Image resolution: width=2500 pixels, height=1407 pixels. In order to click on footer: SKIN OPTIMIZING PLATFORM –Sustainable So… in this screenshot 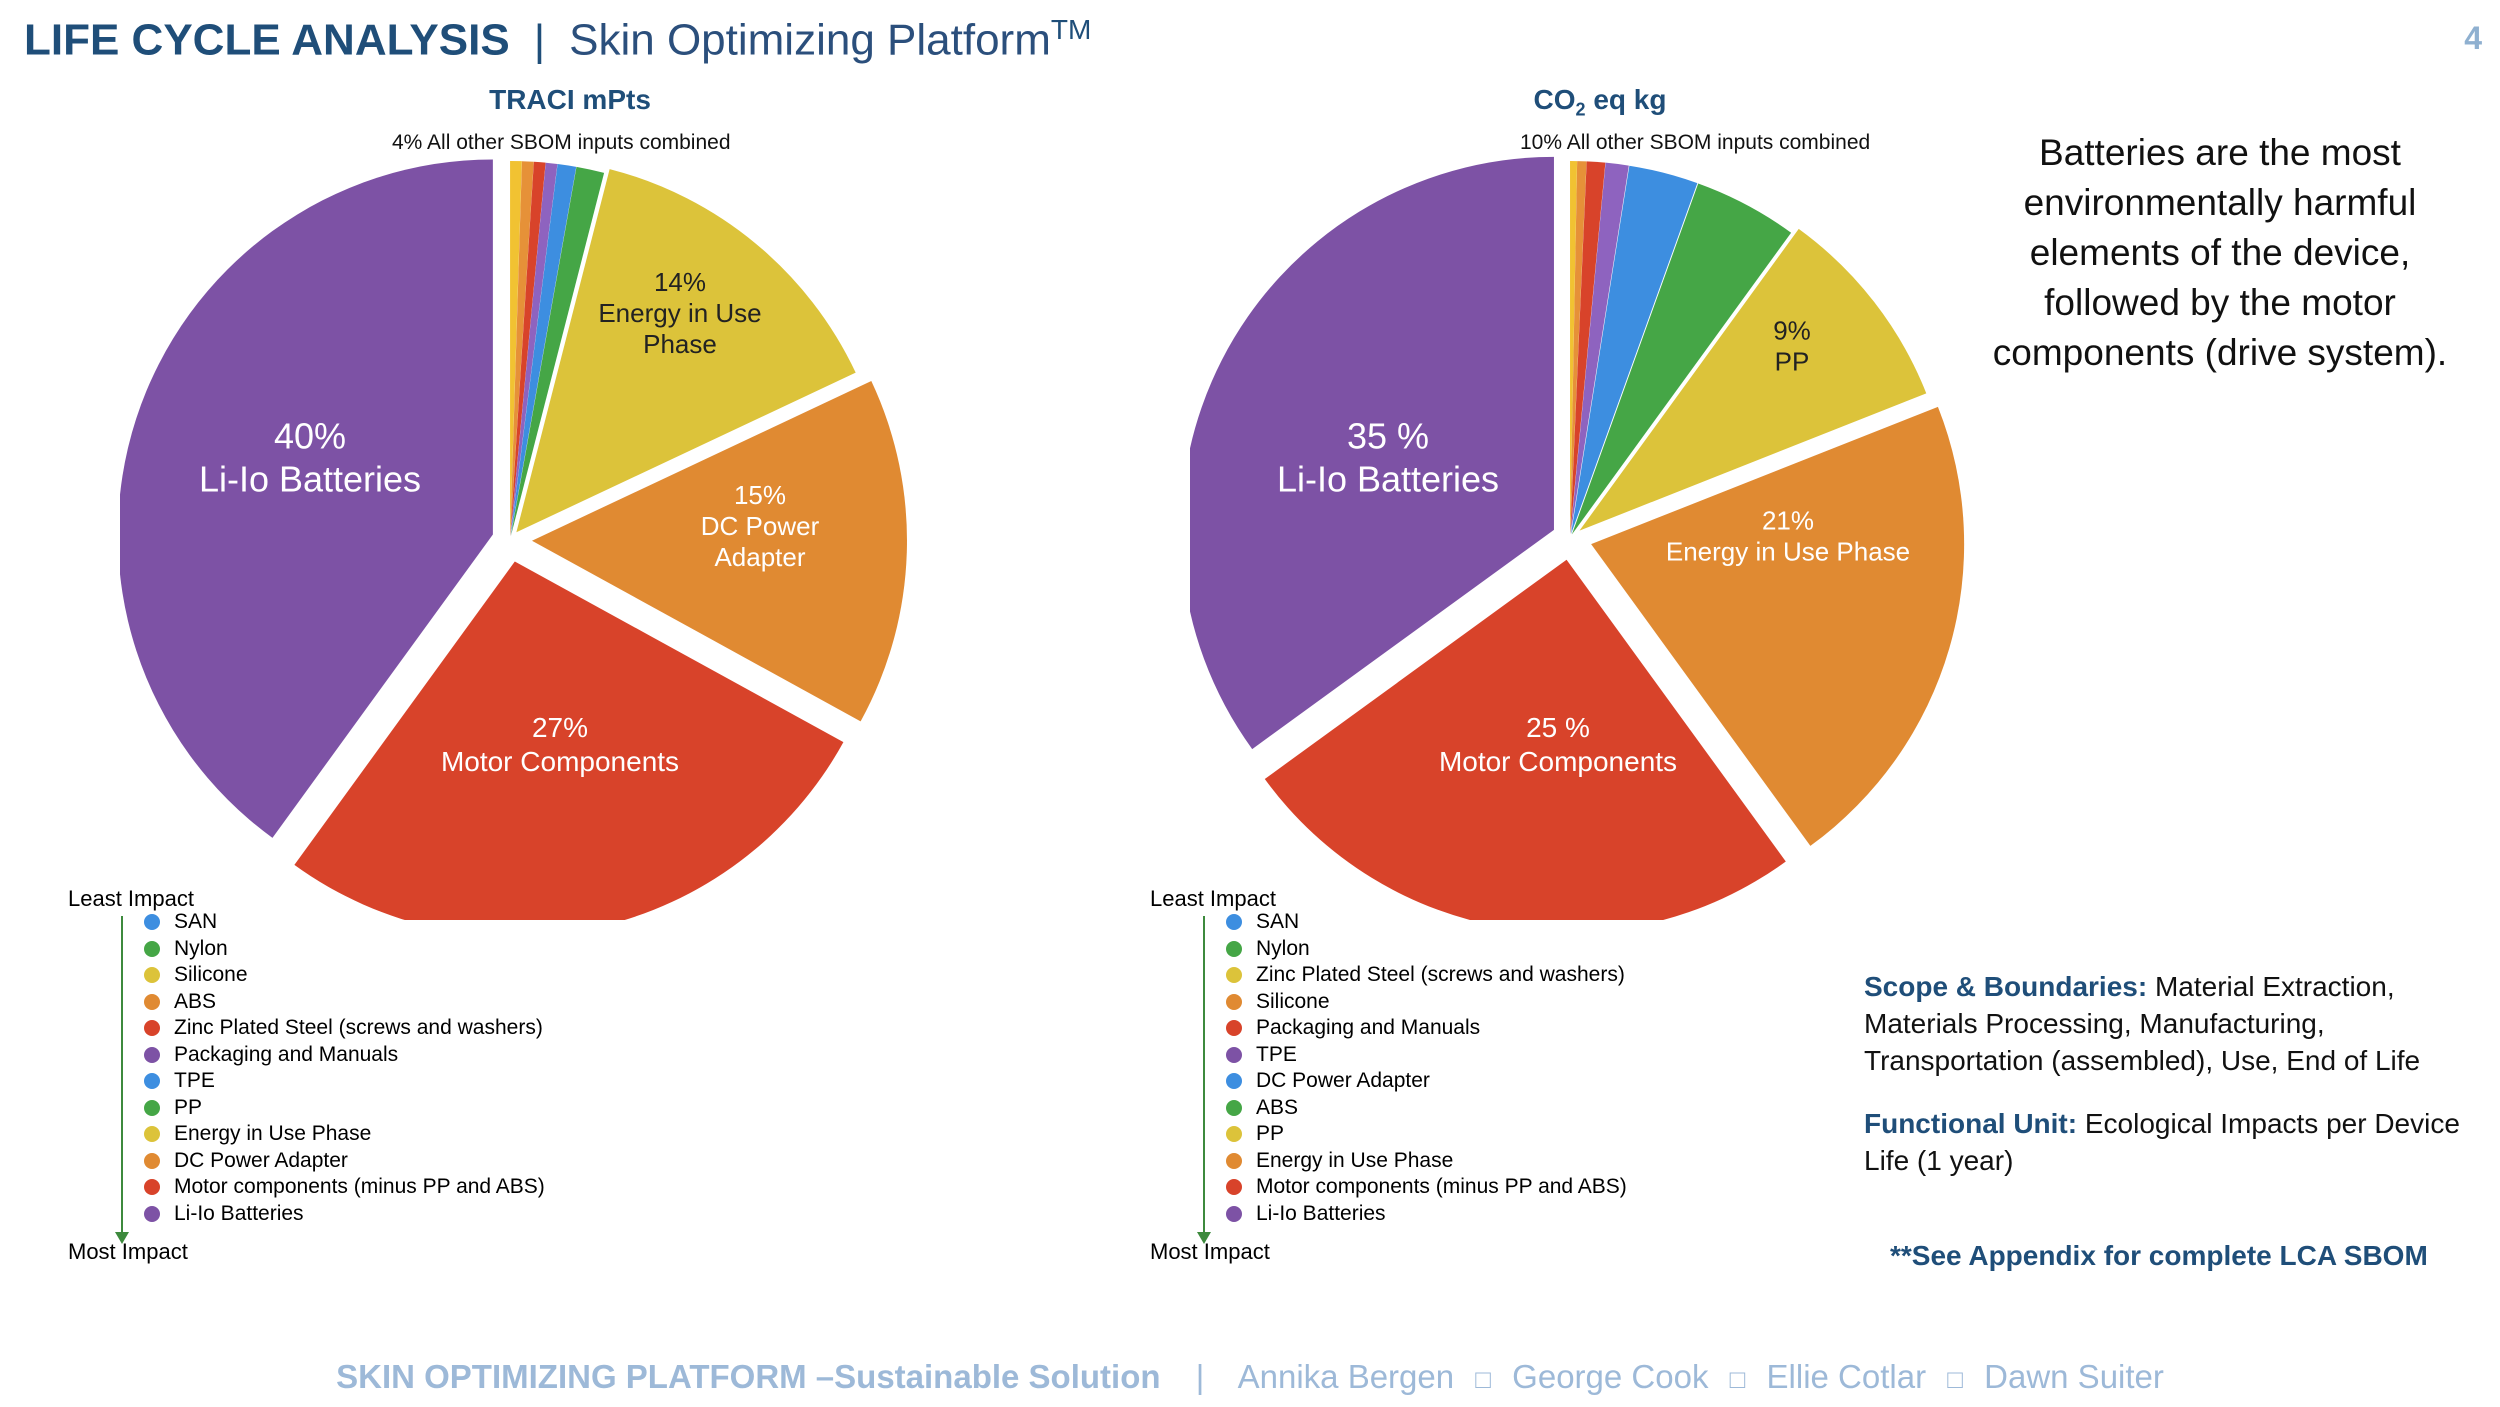, I will do `click(1250, 1377)`.